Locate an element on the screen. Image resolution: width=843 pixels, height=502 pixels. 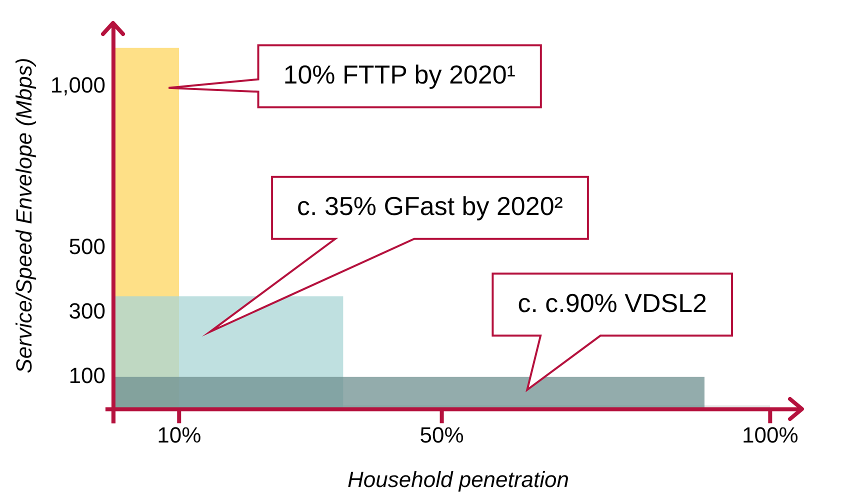
y-axis-title: Service/Speed Envelope (Mbps) is located at coordinates (23, 216).